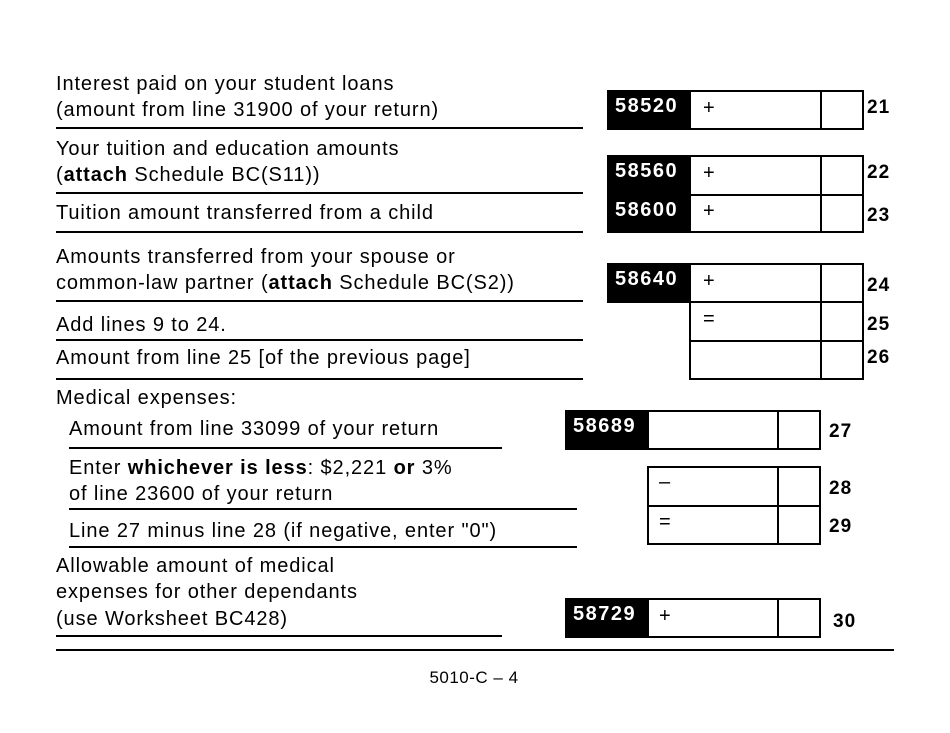 Image resolution: width=950 pixels, height=733 pixels. I want to click on line-21-label-2: (amount from line 31900 of your return), so click(248, 110).